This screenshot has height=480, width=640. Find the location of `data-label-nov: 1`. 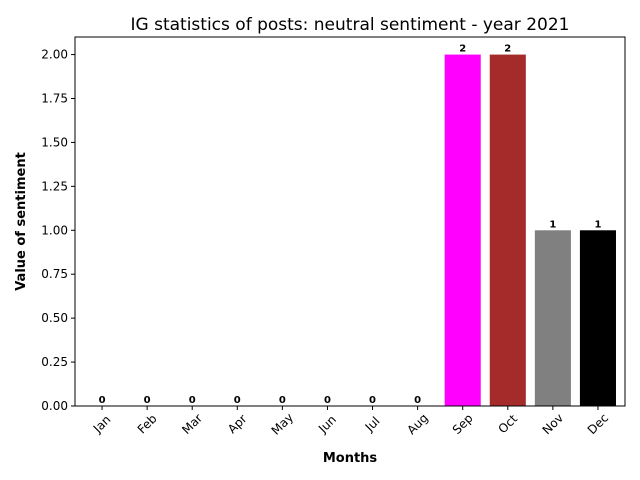

data-label-nov: 1 is located at coordinates (552, 224).